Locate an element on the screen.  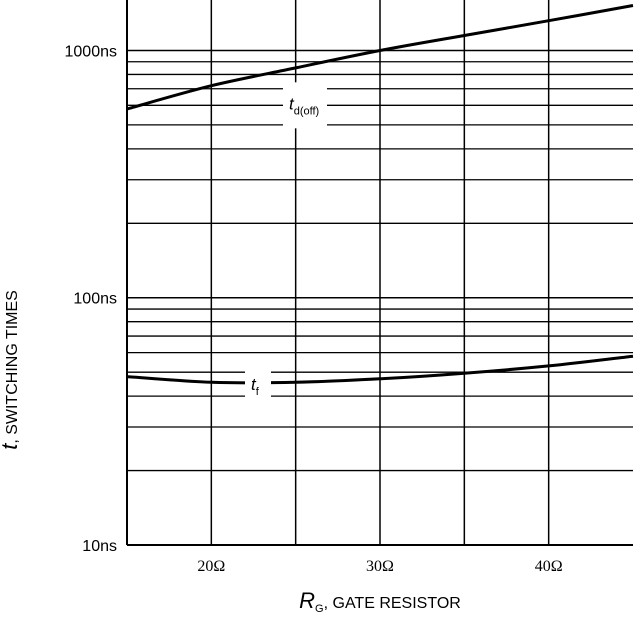
x-tick-label: 30Ω is located at coordinates (380, 566).